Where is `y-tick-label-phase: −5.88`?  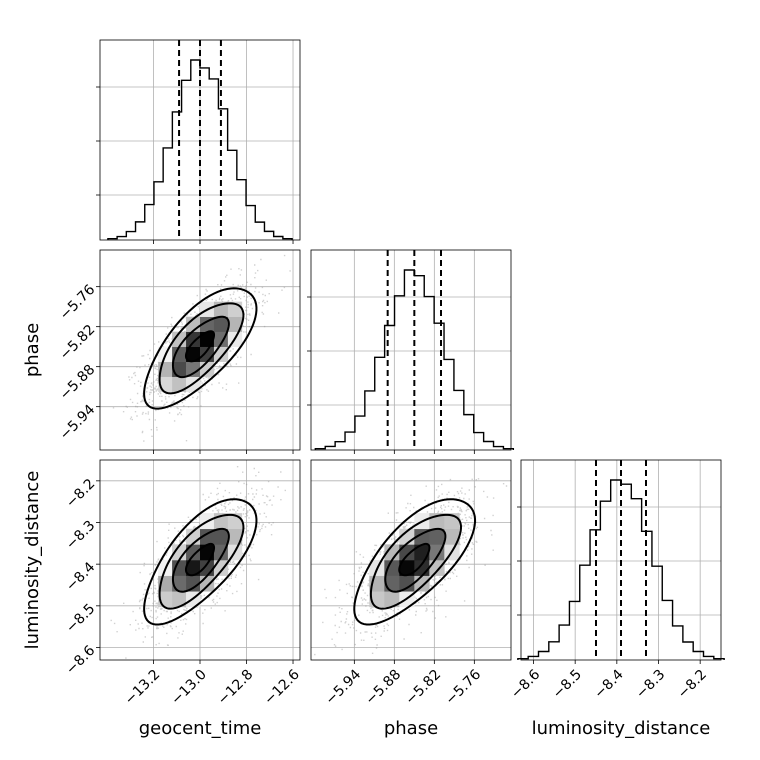 y-tick-label-phase: −5.88 is located at coordinates (78, 383).